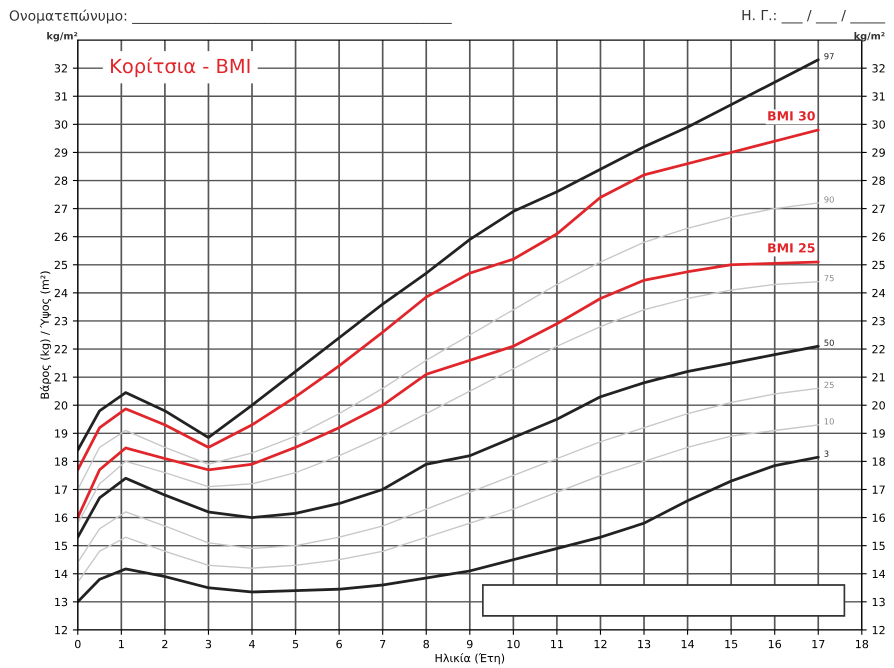  I want to click on y-tick-label: 19, so click(61, 433).